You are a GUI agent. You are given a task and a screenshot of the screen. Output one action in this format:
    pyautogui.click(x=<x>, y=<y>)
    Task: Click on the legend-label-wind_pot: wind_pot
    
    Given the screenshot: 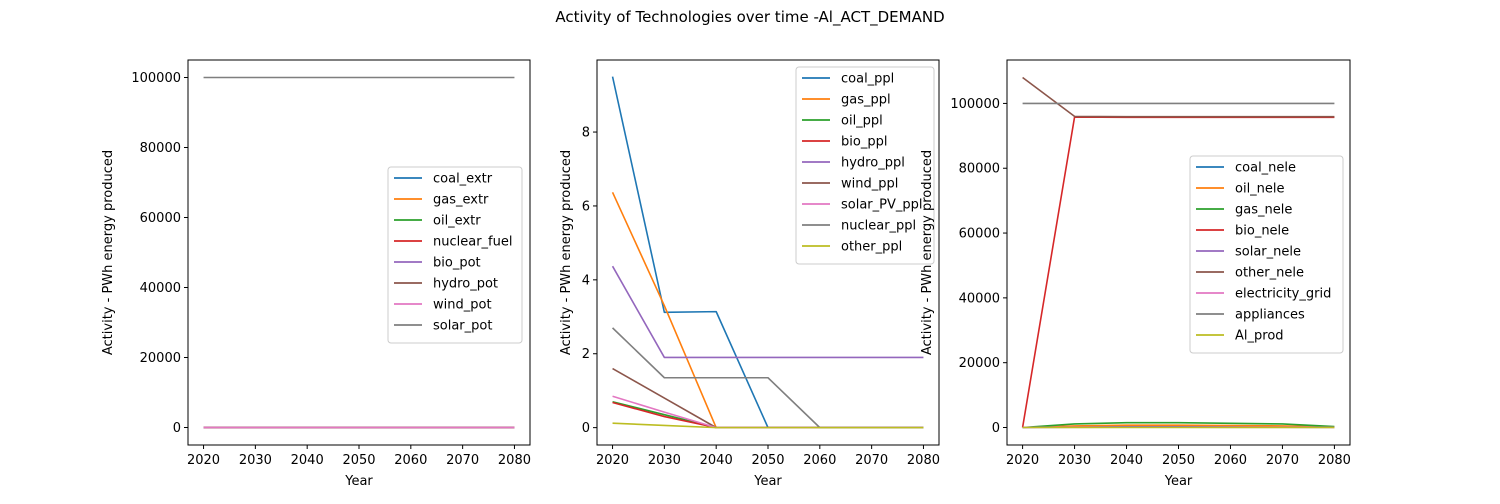 What is the action you would take?
    pyautogui.click(x=462, y=305)
    